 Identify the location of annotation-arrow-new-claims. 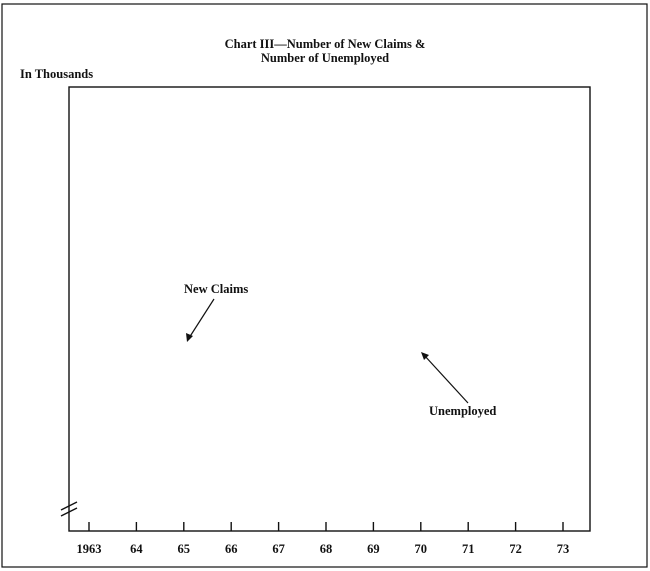
(201, 318).